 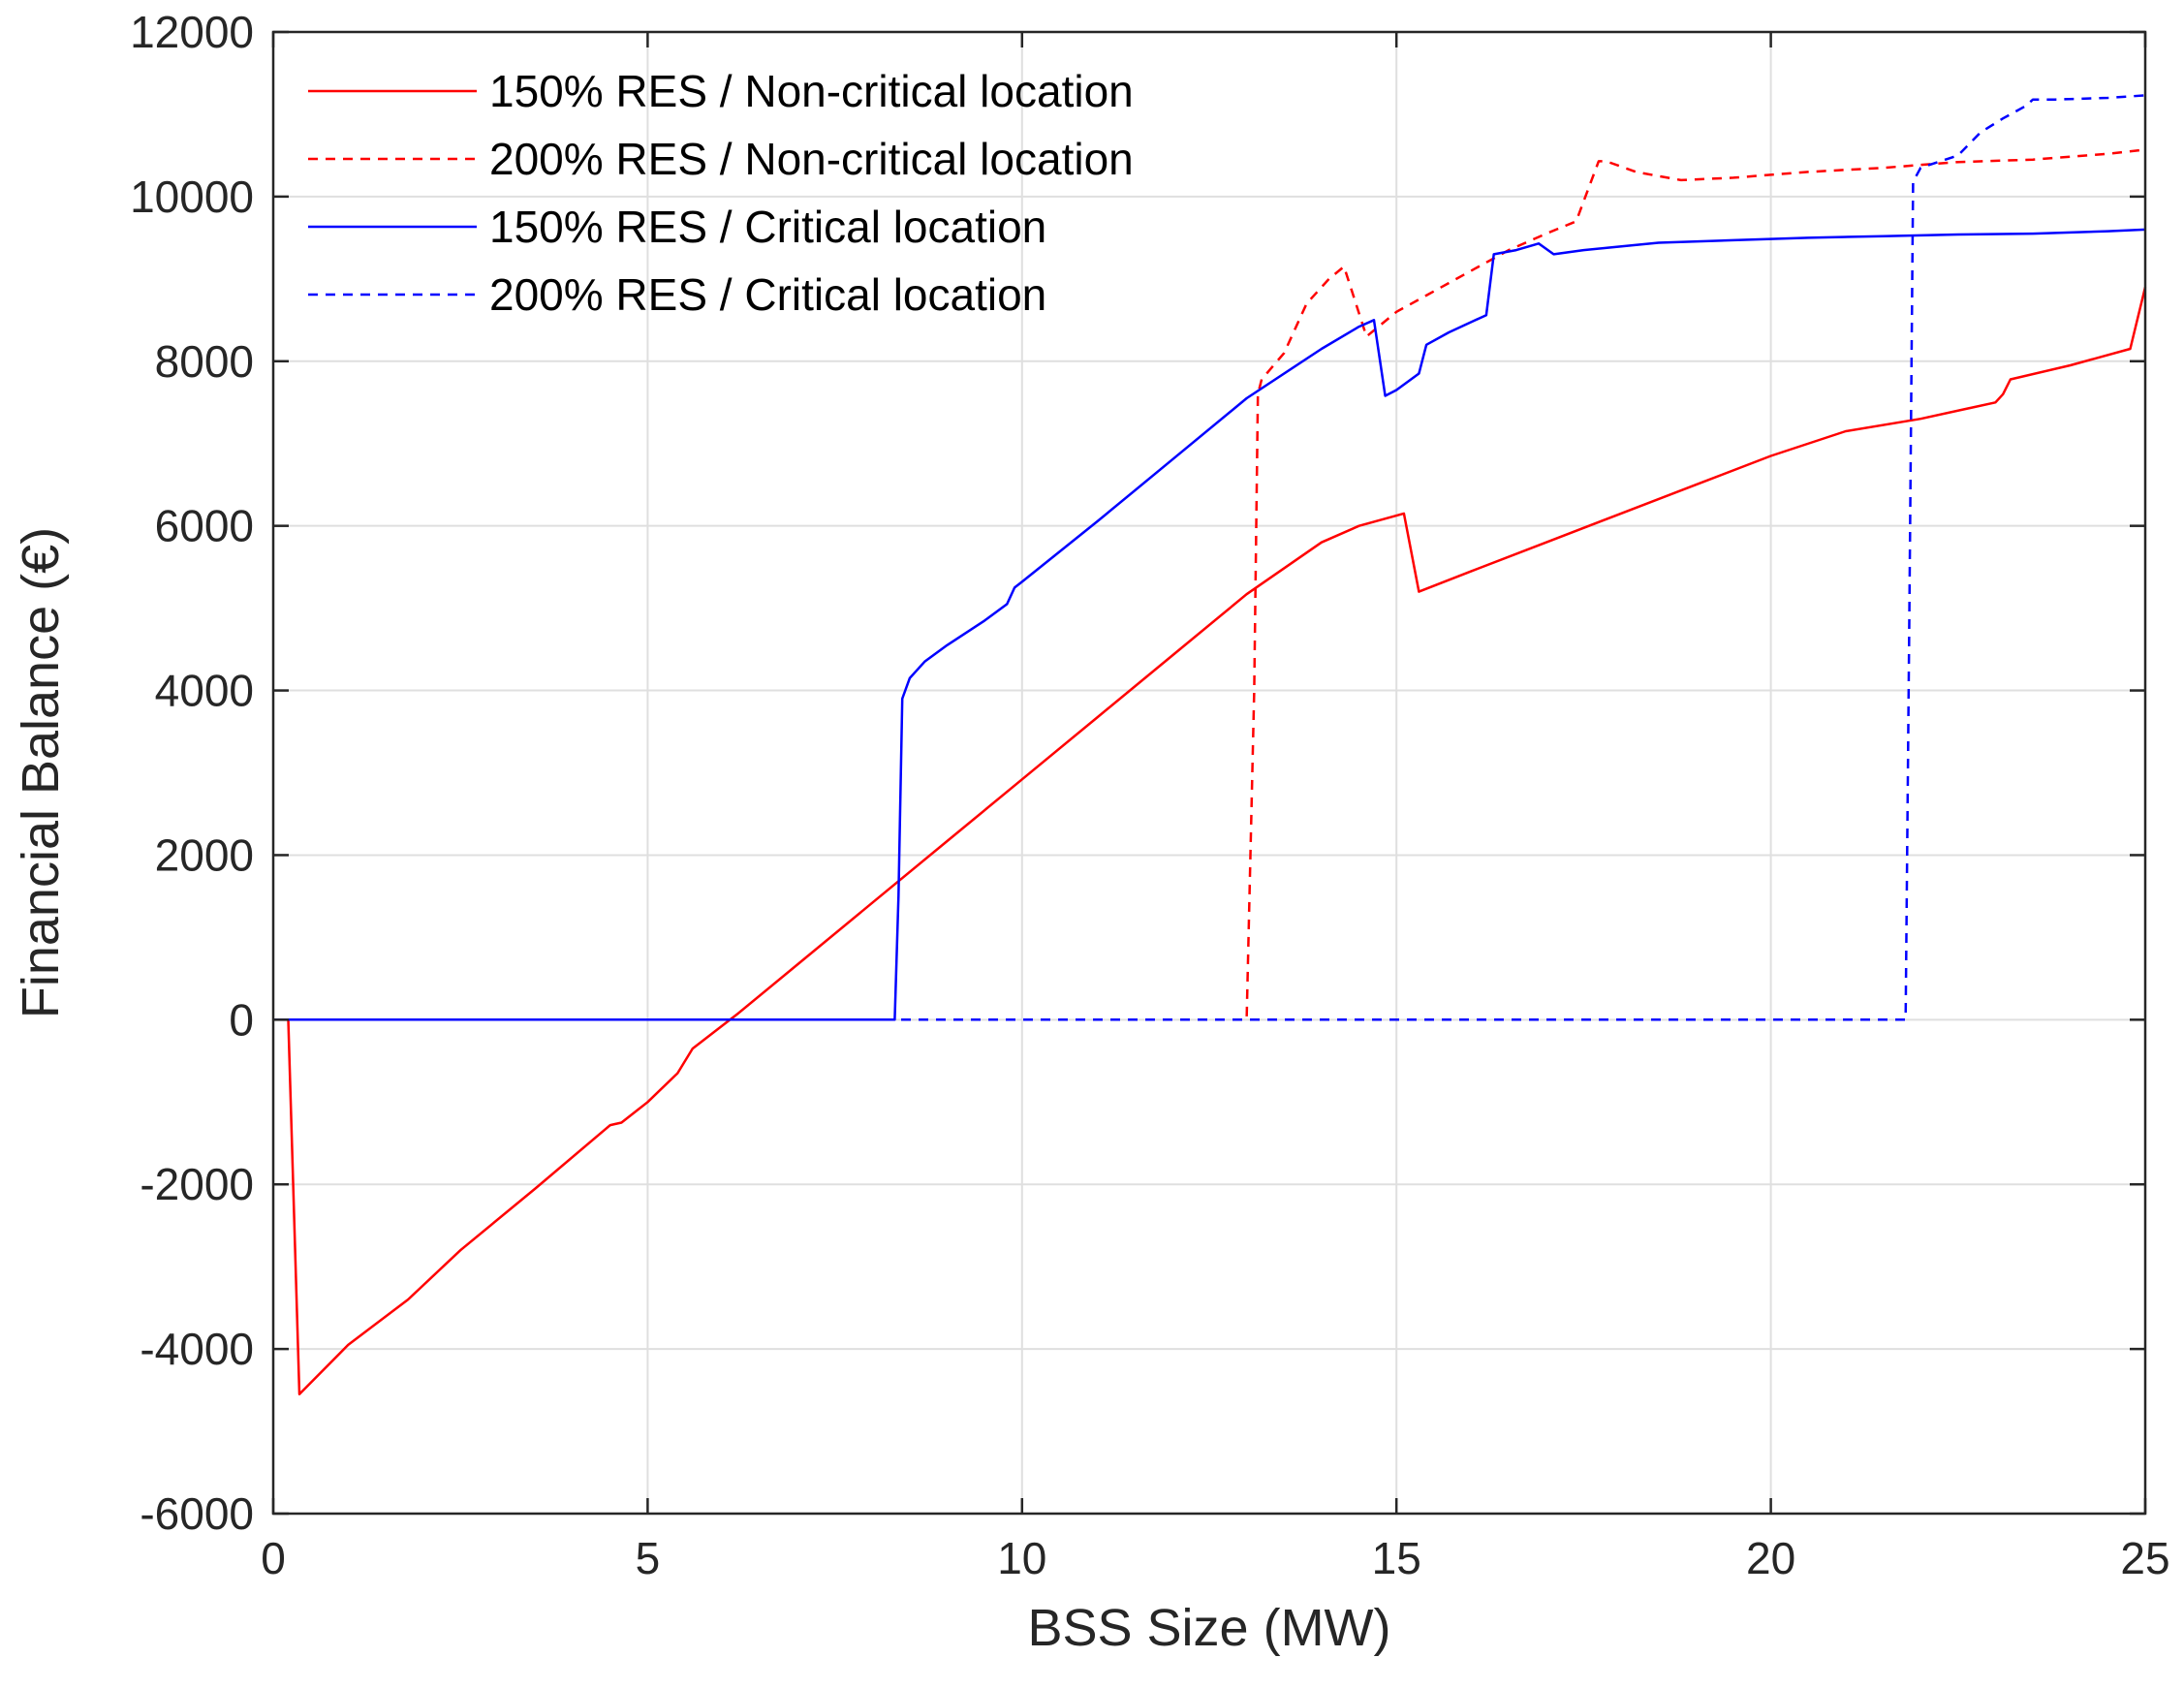 I want to click on x-axis-label: BSS Size (MW), so click(x=1209, y=1628).